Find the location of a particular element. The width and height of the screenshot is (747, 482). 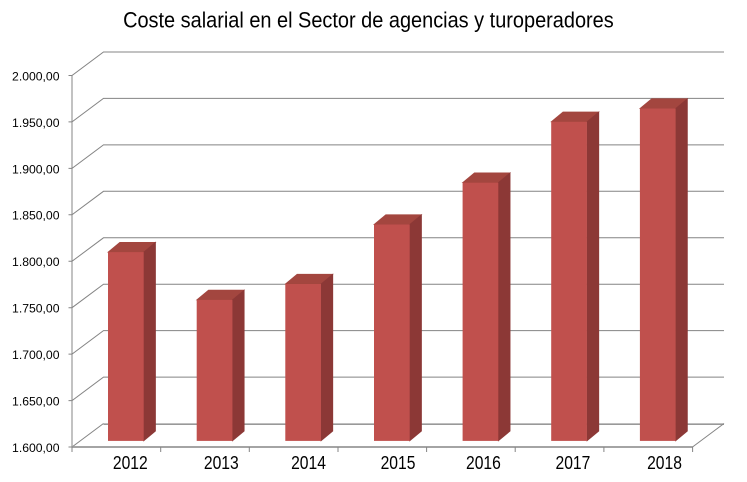

svg-text: 1.950,00 is located at coordinates (36, 123).